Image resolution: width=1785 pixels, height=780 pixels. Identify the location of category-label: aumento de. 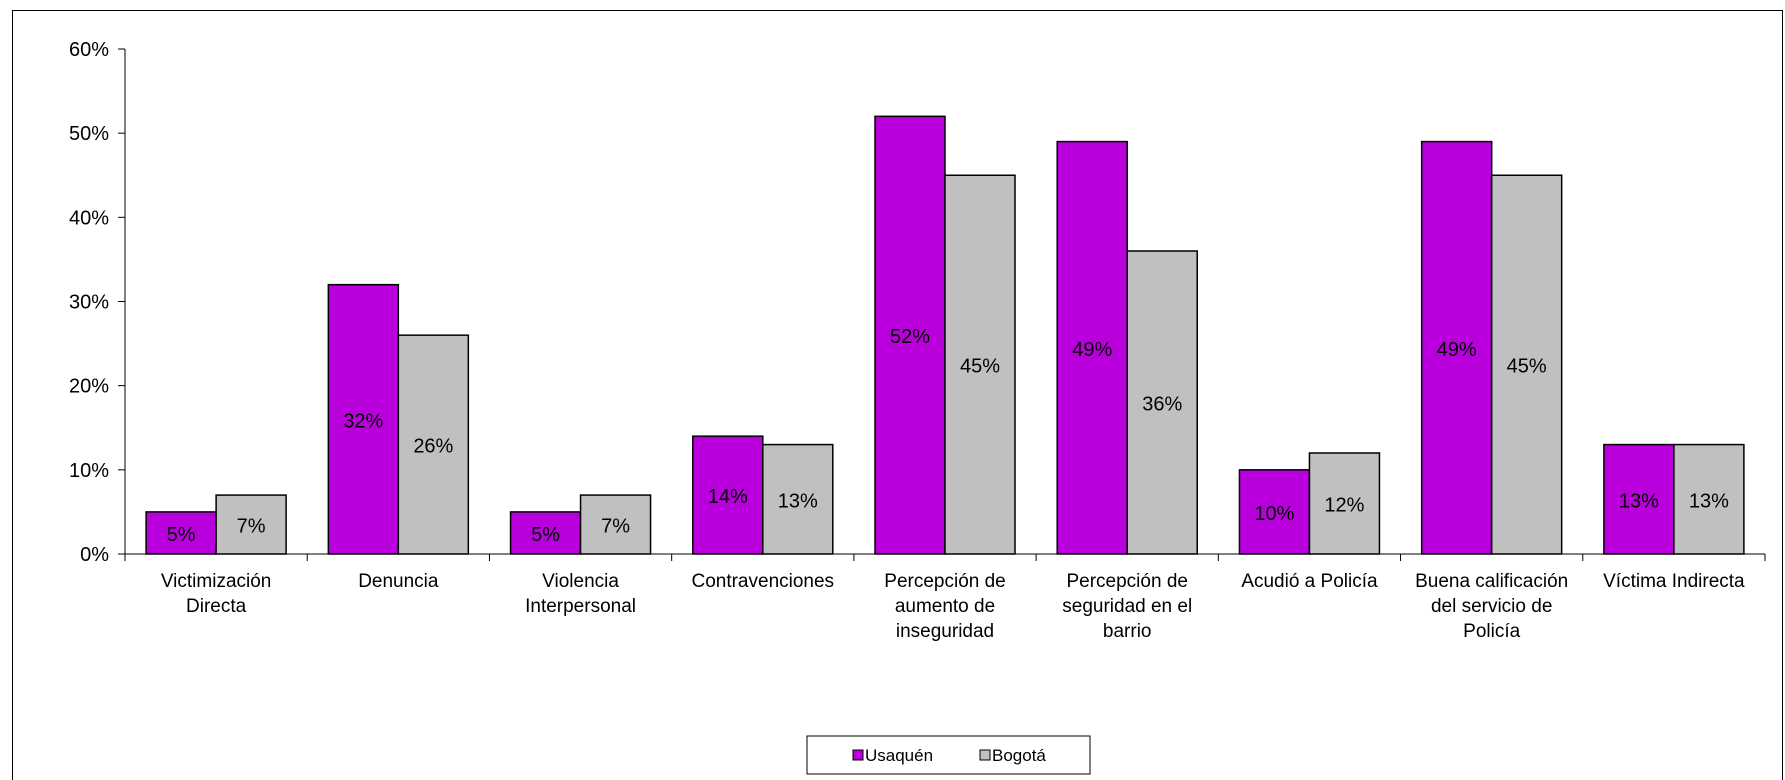
(945, 606).